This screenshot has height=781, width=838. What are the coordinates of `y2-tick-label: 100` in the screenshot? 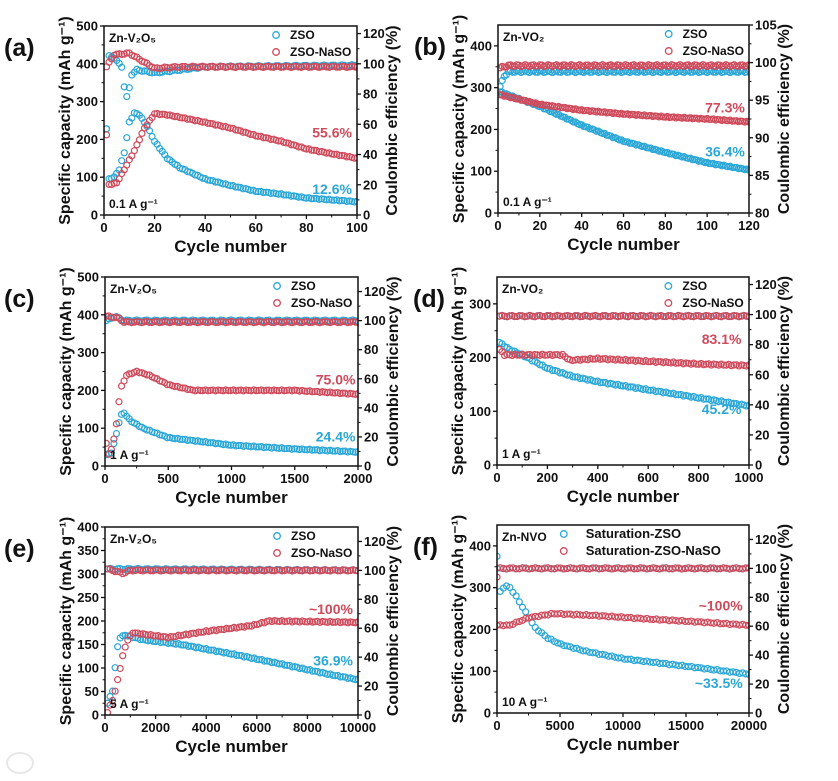 It's located at (766, 314).